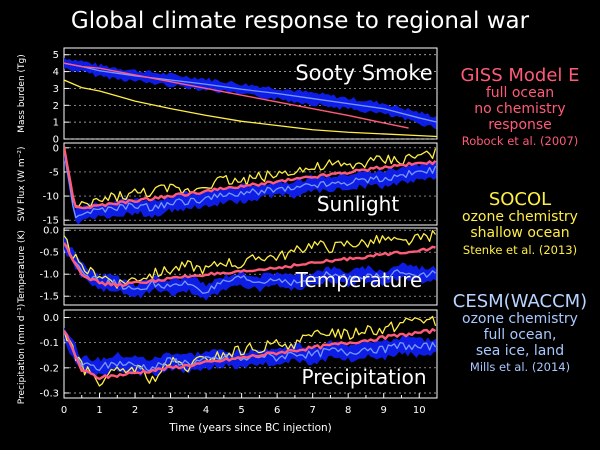 The image size is (600, 450). I want to click on x-tick-label: 1, so click(99, 410).